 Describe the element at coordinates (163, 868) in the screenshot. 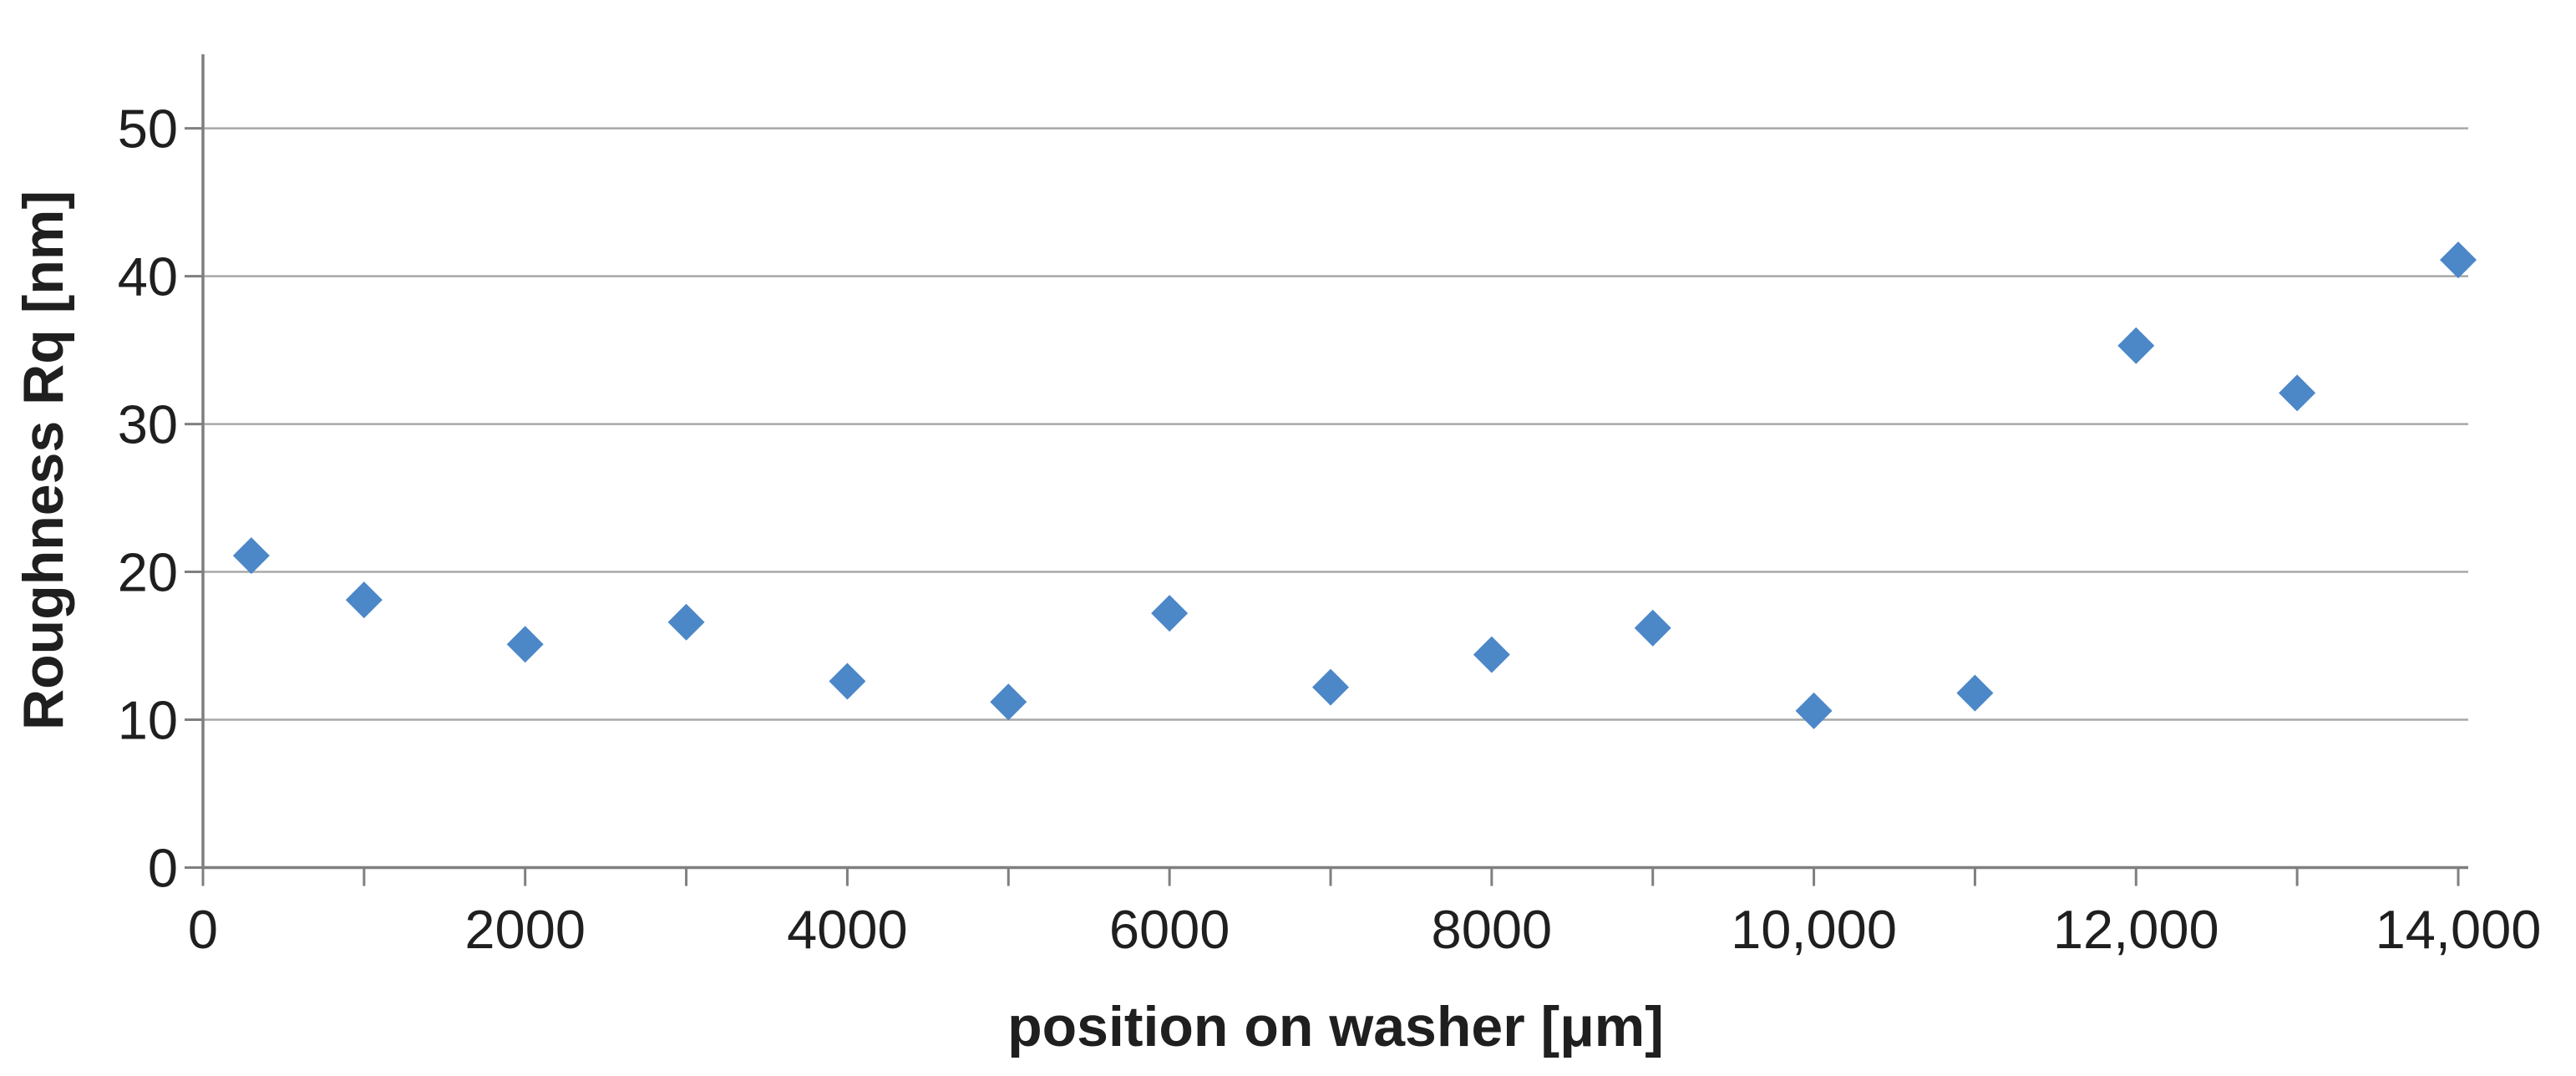

I see `y-tick-label: 0` at that location.